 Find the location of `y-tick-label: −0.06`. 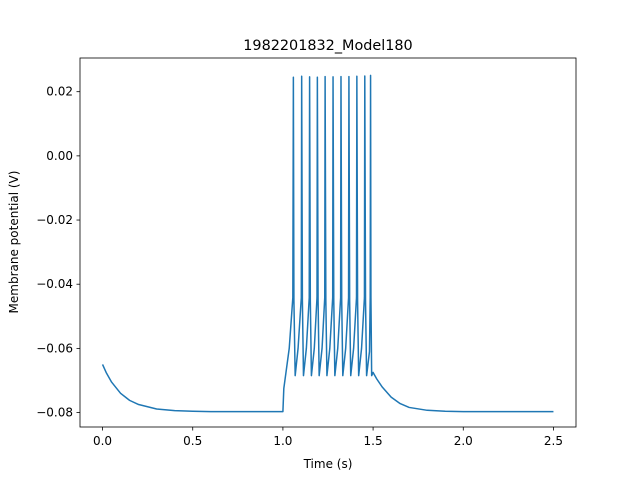

y-tick-label: −0.06 is located at coordinates (54, 348).